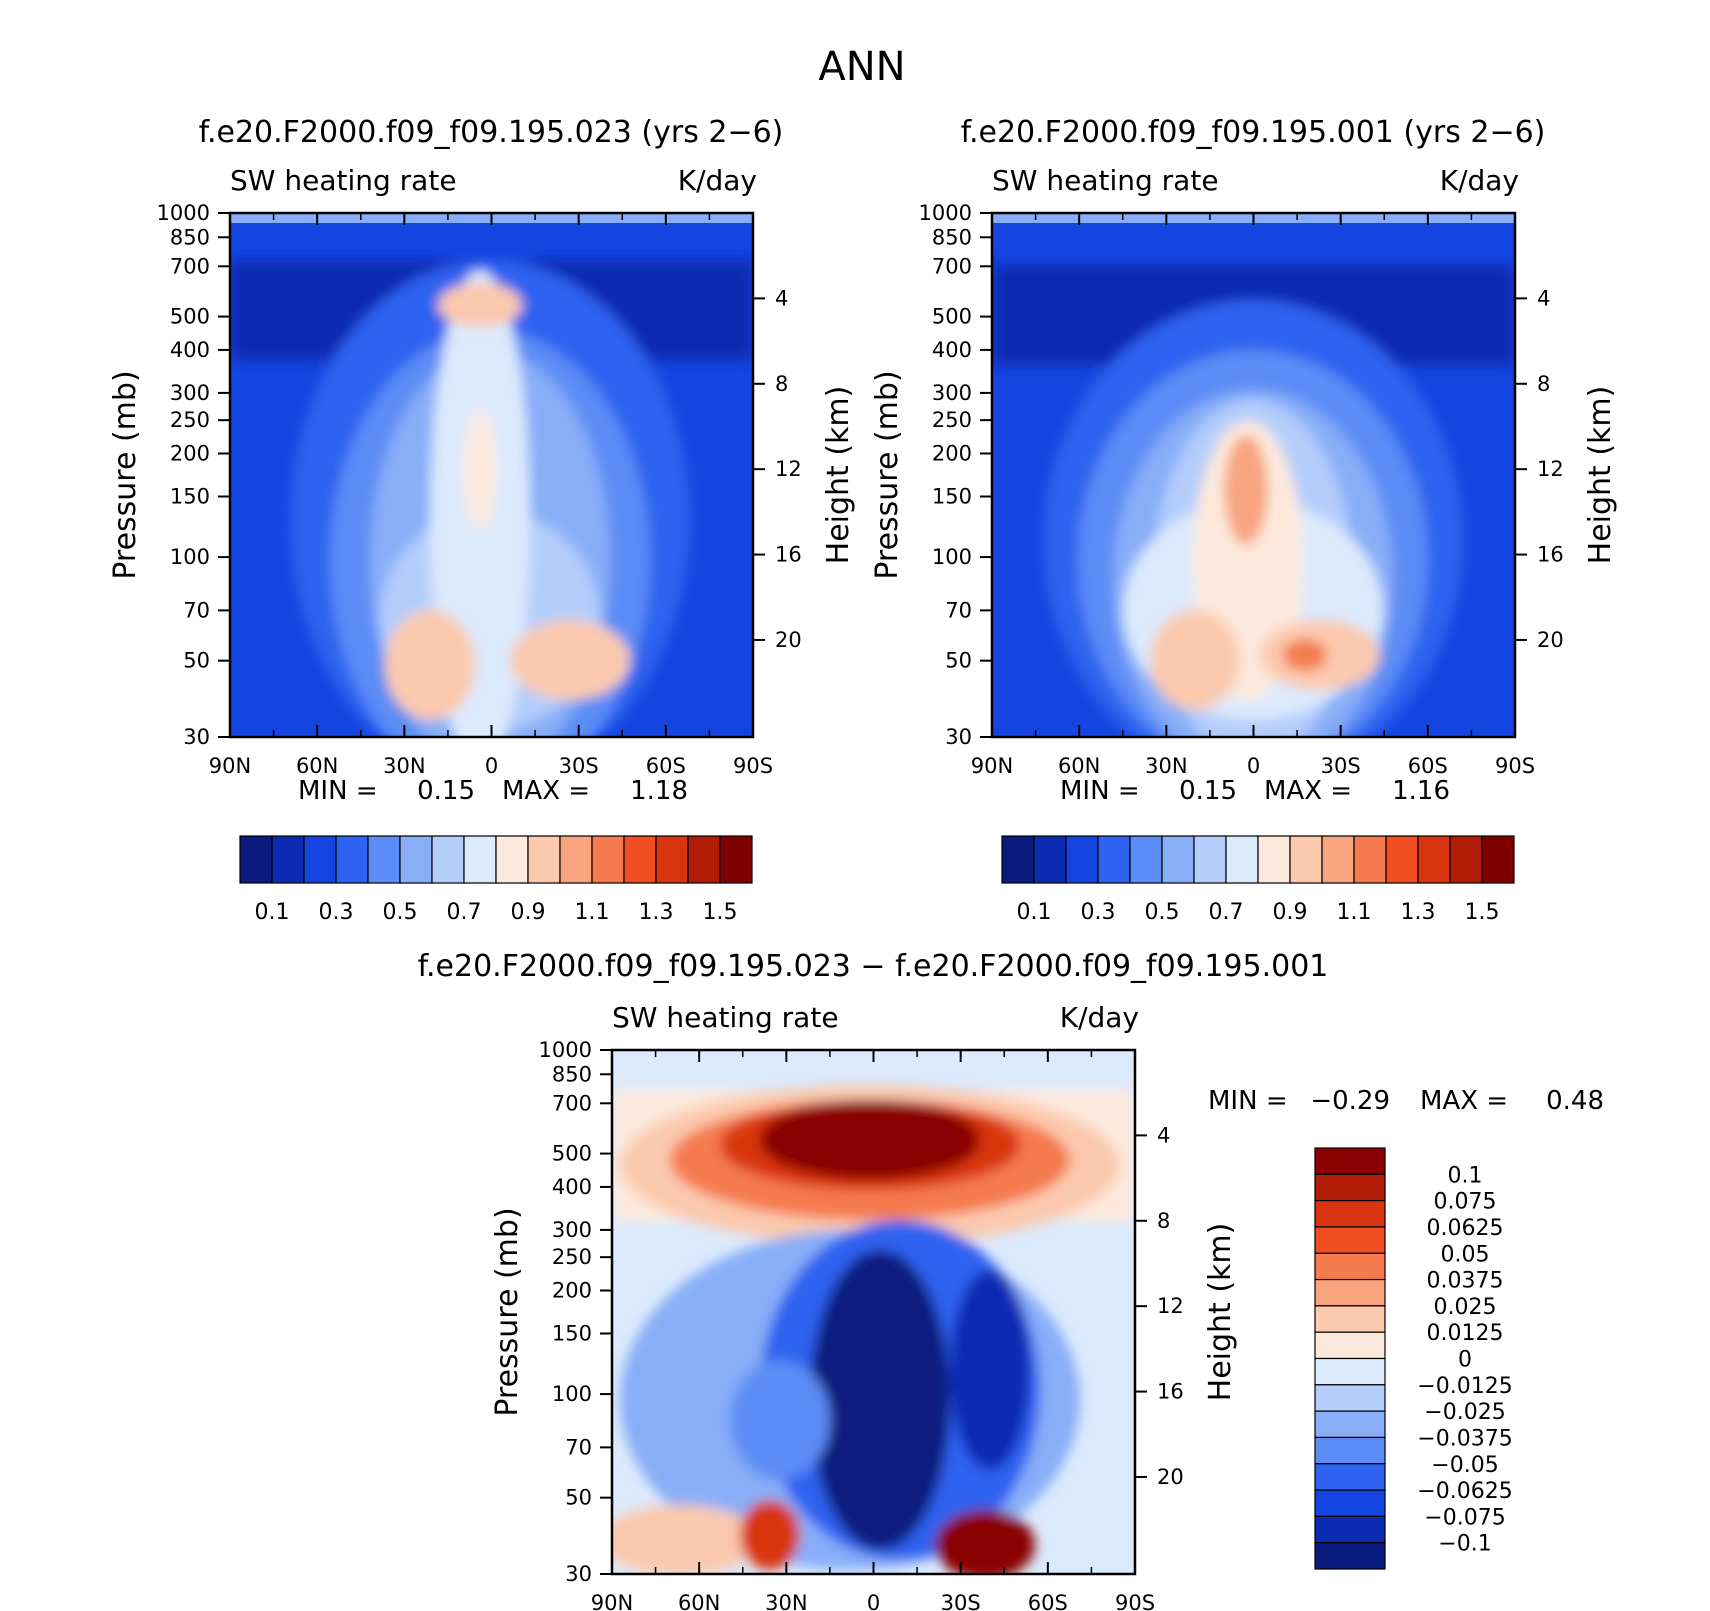  Describe the element at coordinates (1226, 912) in the screenshot. I see `colorbar-label: 0.7` at that location.